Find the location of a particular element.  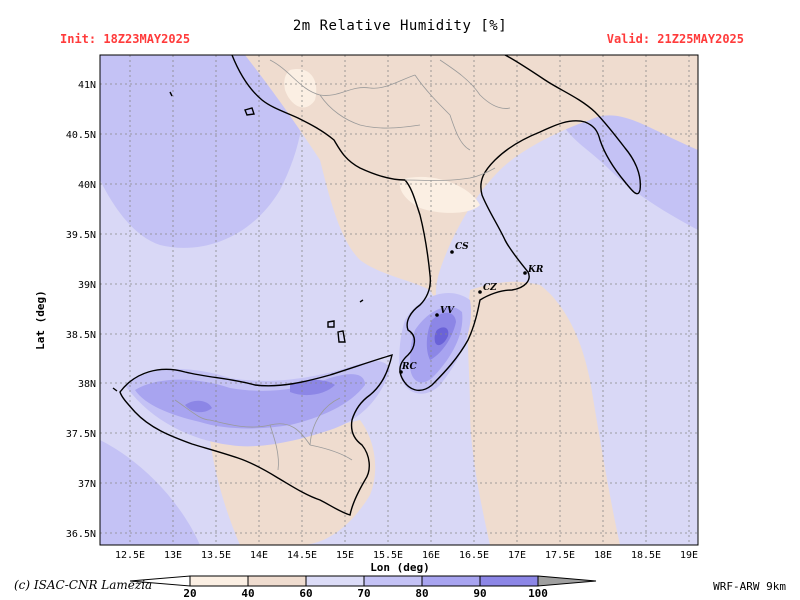

coast-tyrrhenian-mainland is located at coordinates (331, 217).